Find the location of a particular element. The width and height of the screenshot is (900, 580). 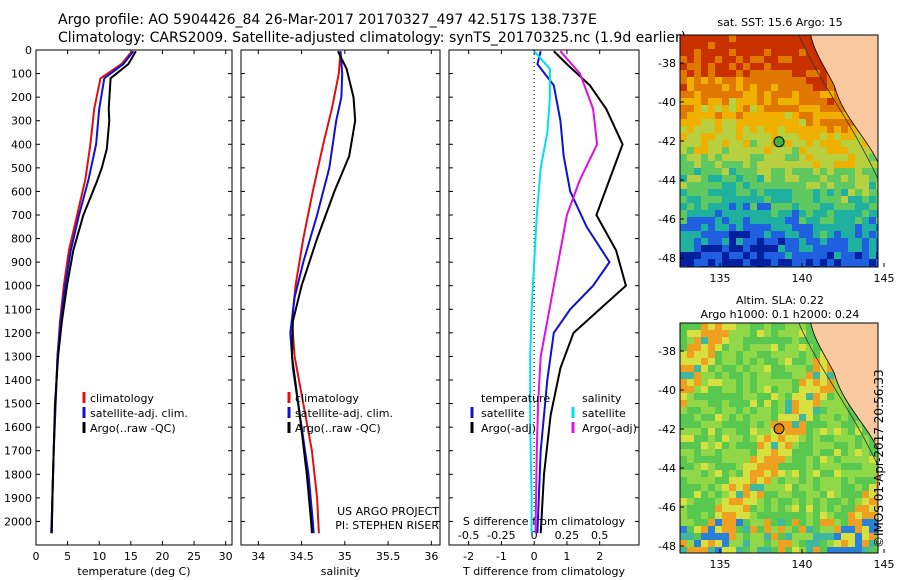

argo-position-marker is located at coordinates (779, 142).